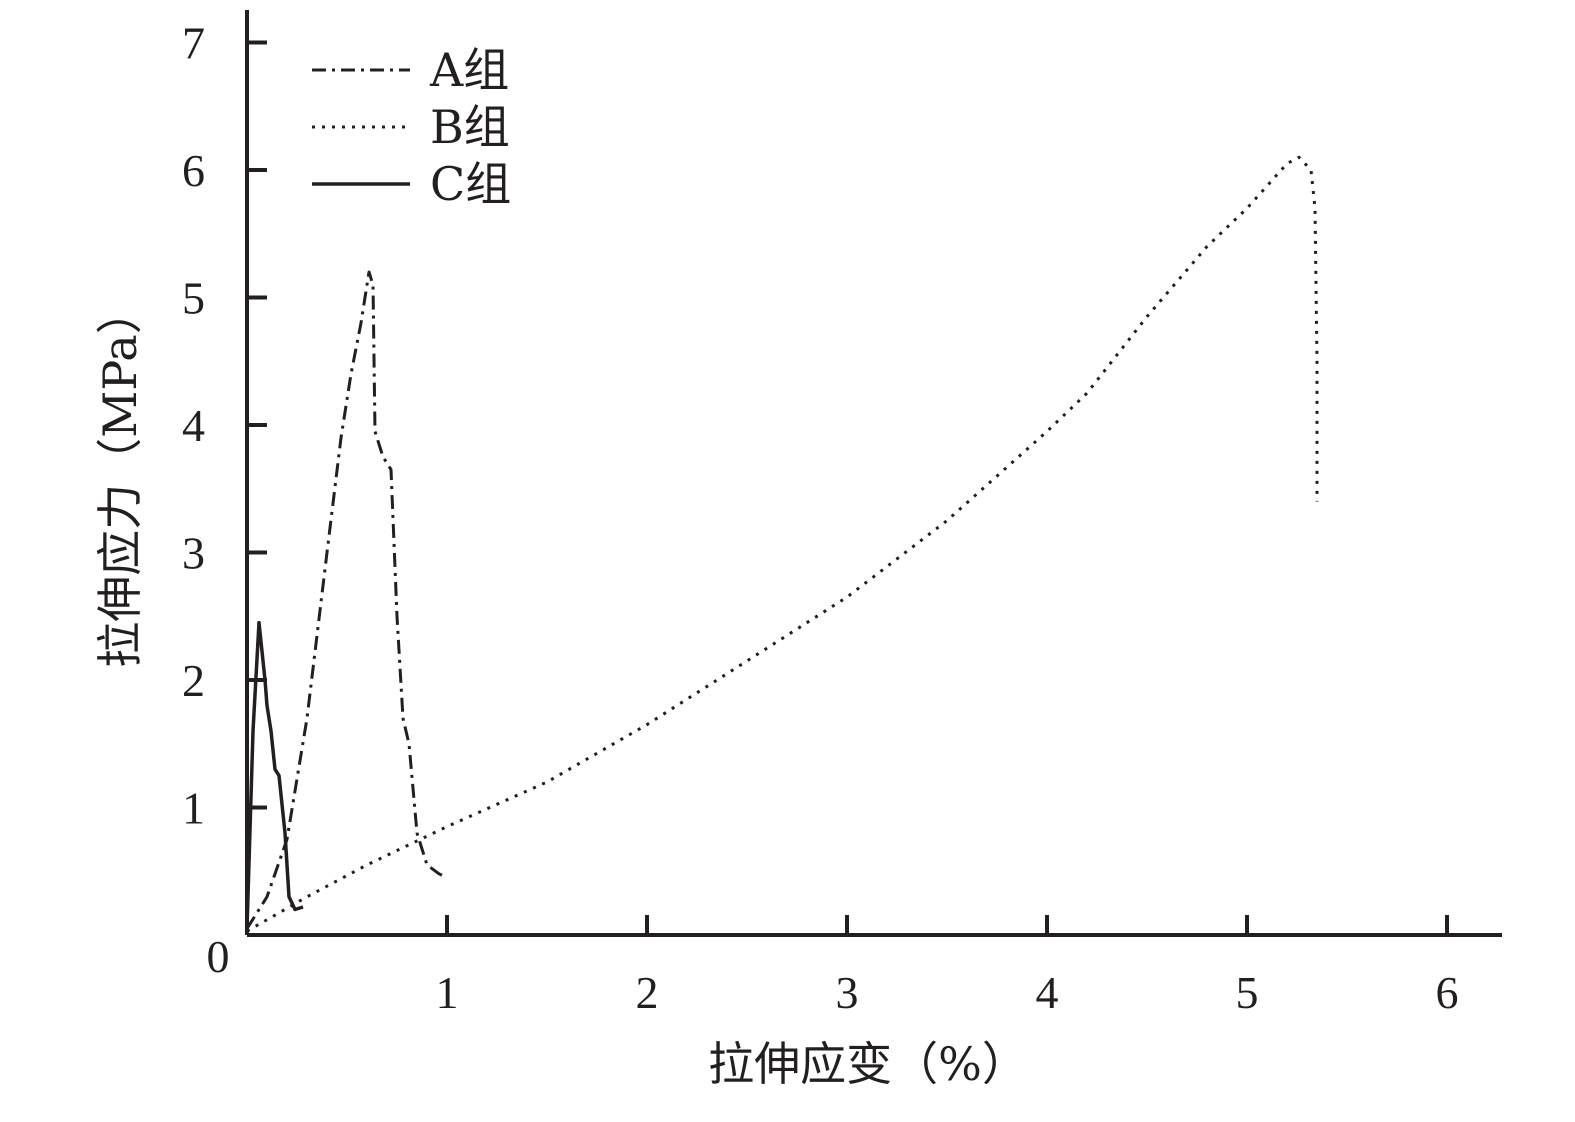 This screenshot has width=1575, height=1122. I want to click on x-tick-label: 6, so click(1447, 992).